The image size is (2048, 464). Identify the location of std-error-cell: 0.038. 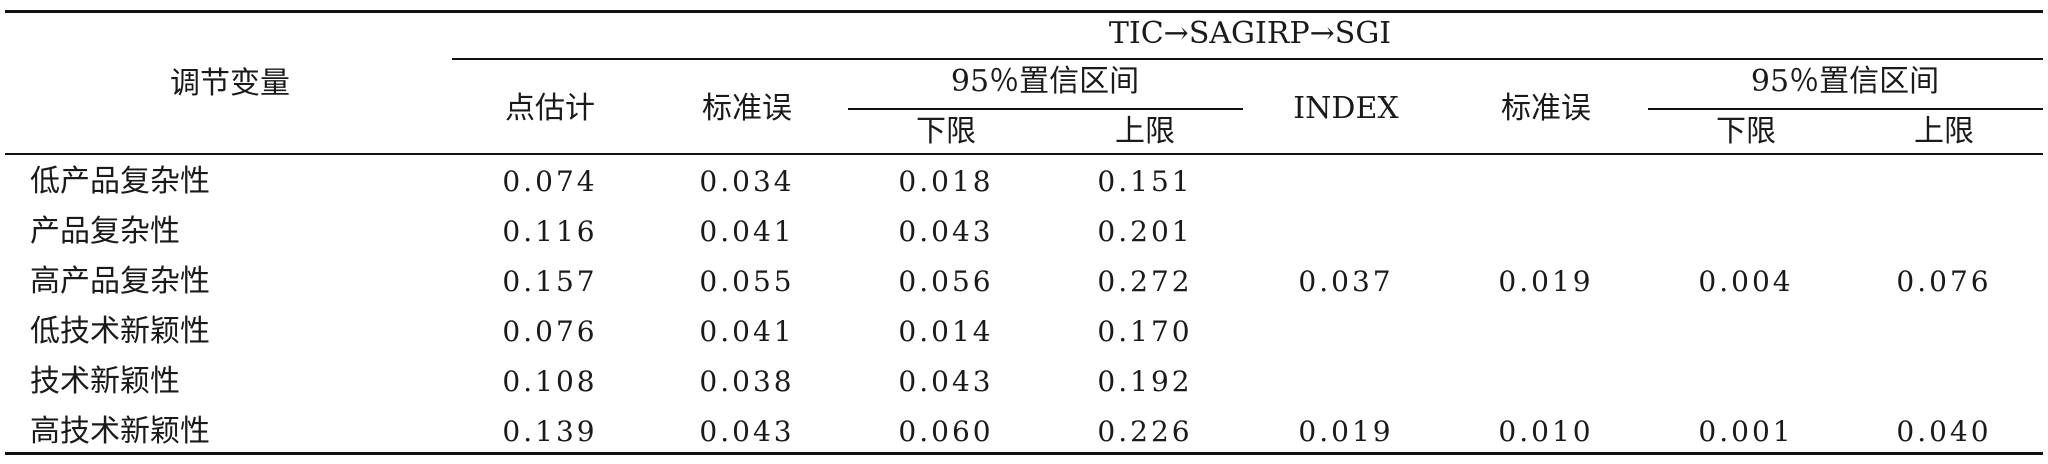
(747, 381).